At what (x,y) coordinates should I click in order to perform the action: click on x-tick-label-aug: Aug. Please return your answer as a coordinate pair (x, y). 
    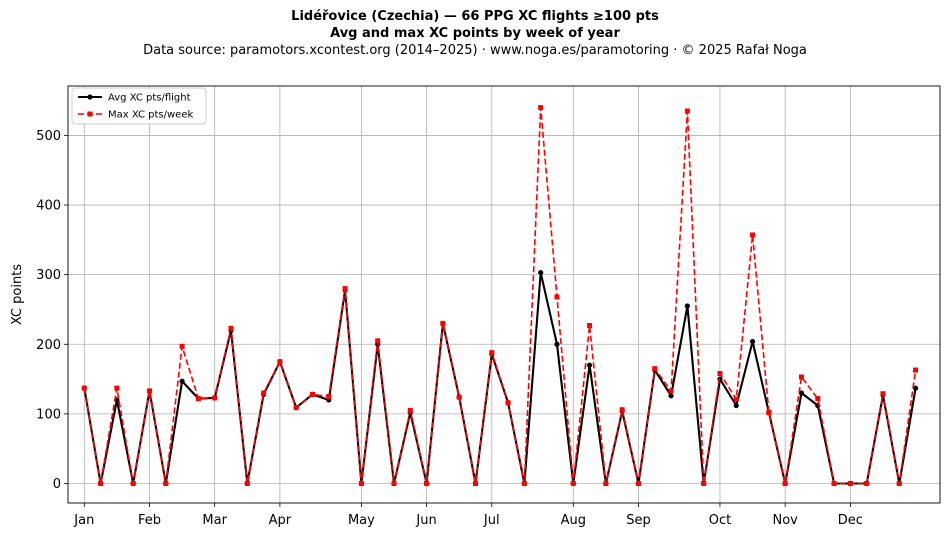
    Looking at the image, I should click on (573, 520).